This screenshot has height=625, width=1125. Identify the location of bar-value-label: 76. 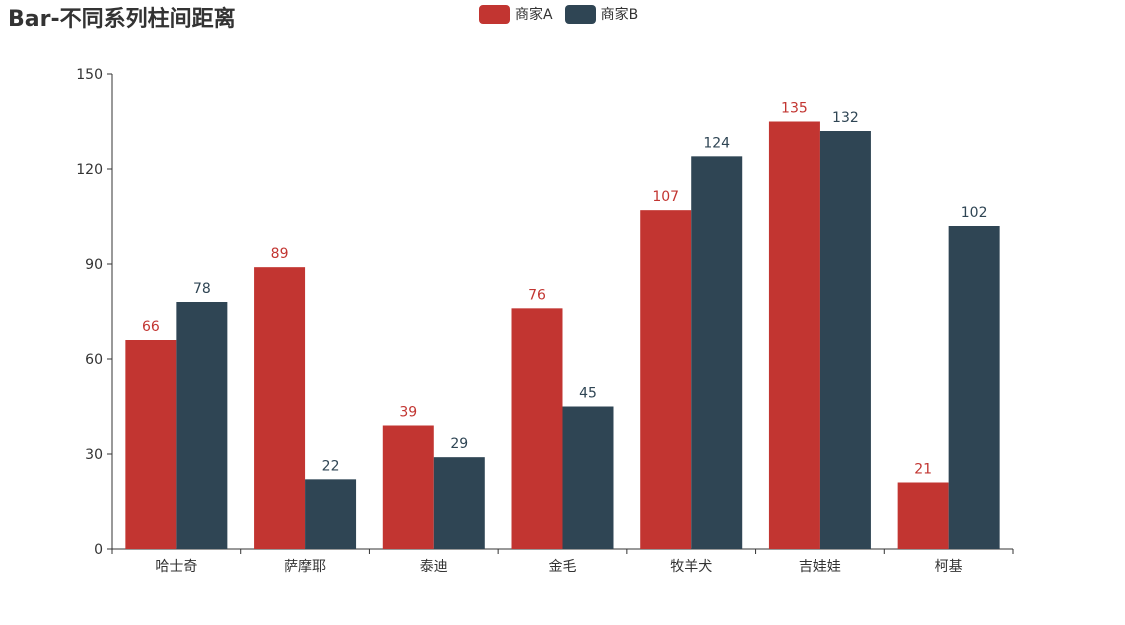
(537, 295).